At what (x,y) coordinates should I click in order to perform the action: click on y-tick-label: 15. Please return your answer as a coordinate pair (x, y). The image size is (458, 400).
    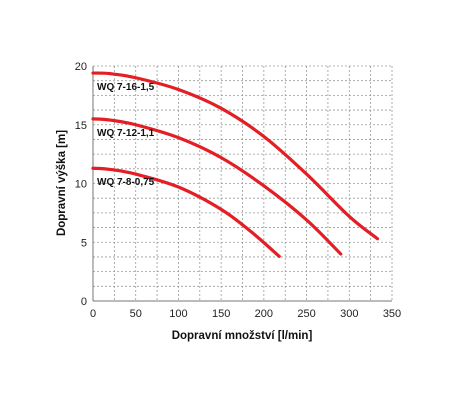
    Looking at the image, I should click on (81, 126).